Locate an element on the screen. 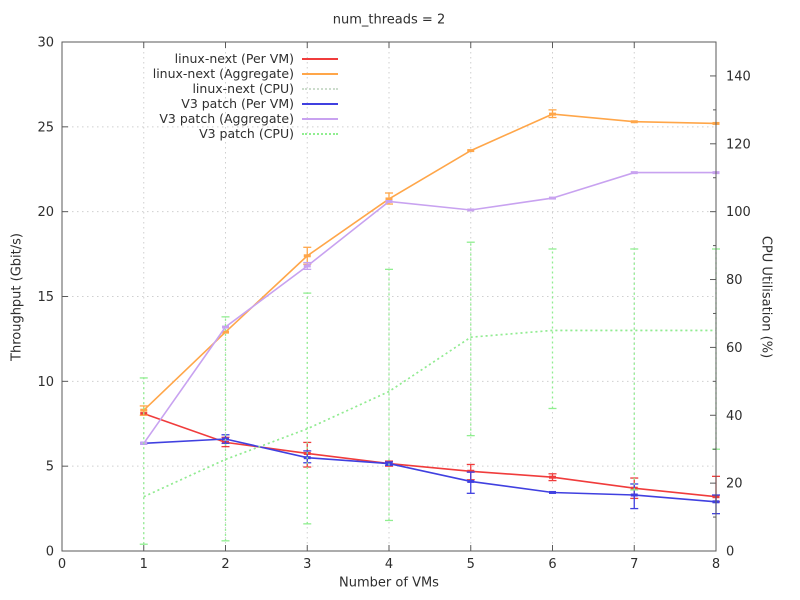 The height and width of the screenshot is (600, 800). svg-text: 120 is located at coordinates (738, 144).